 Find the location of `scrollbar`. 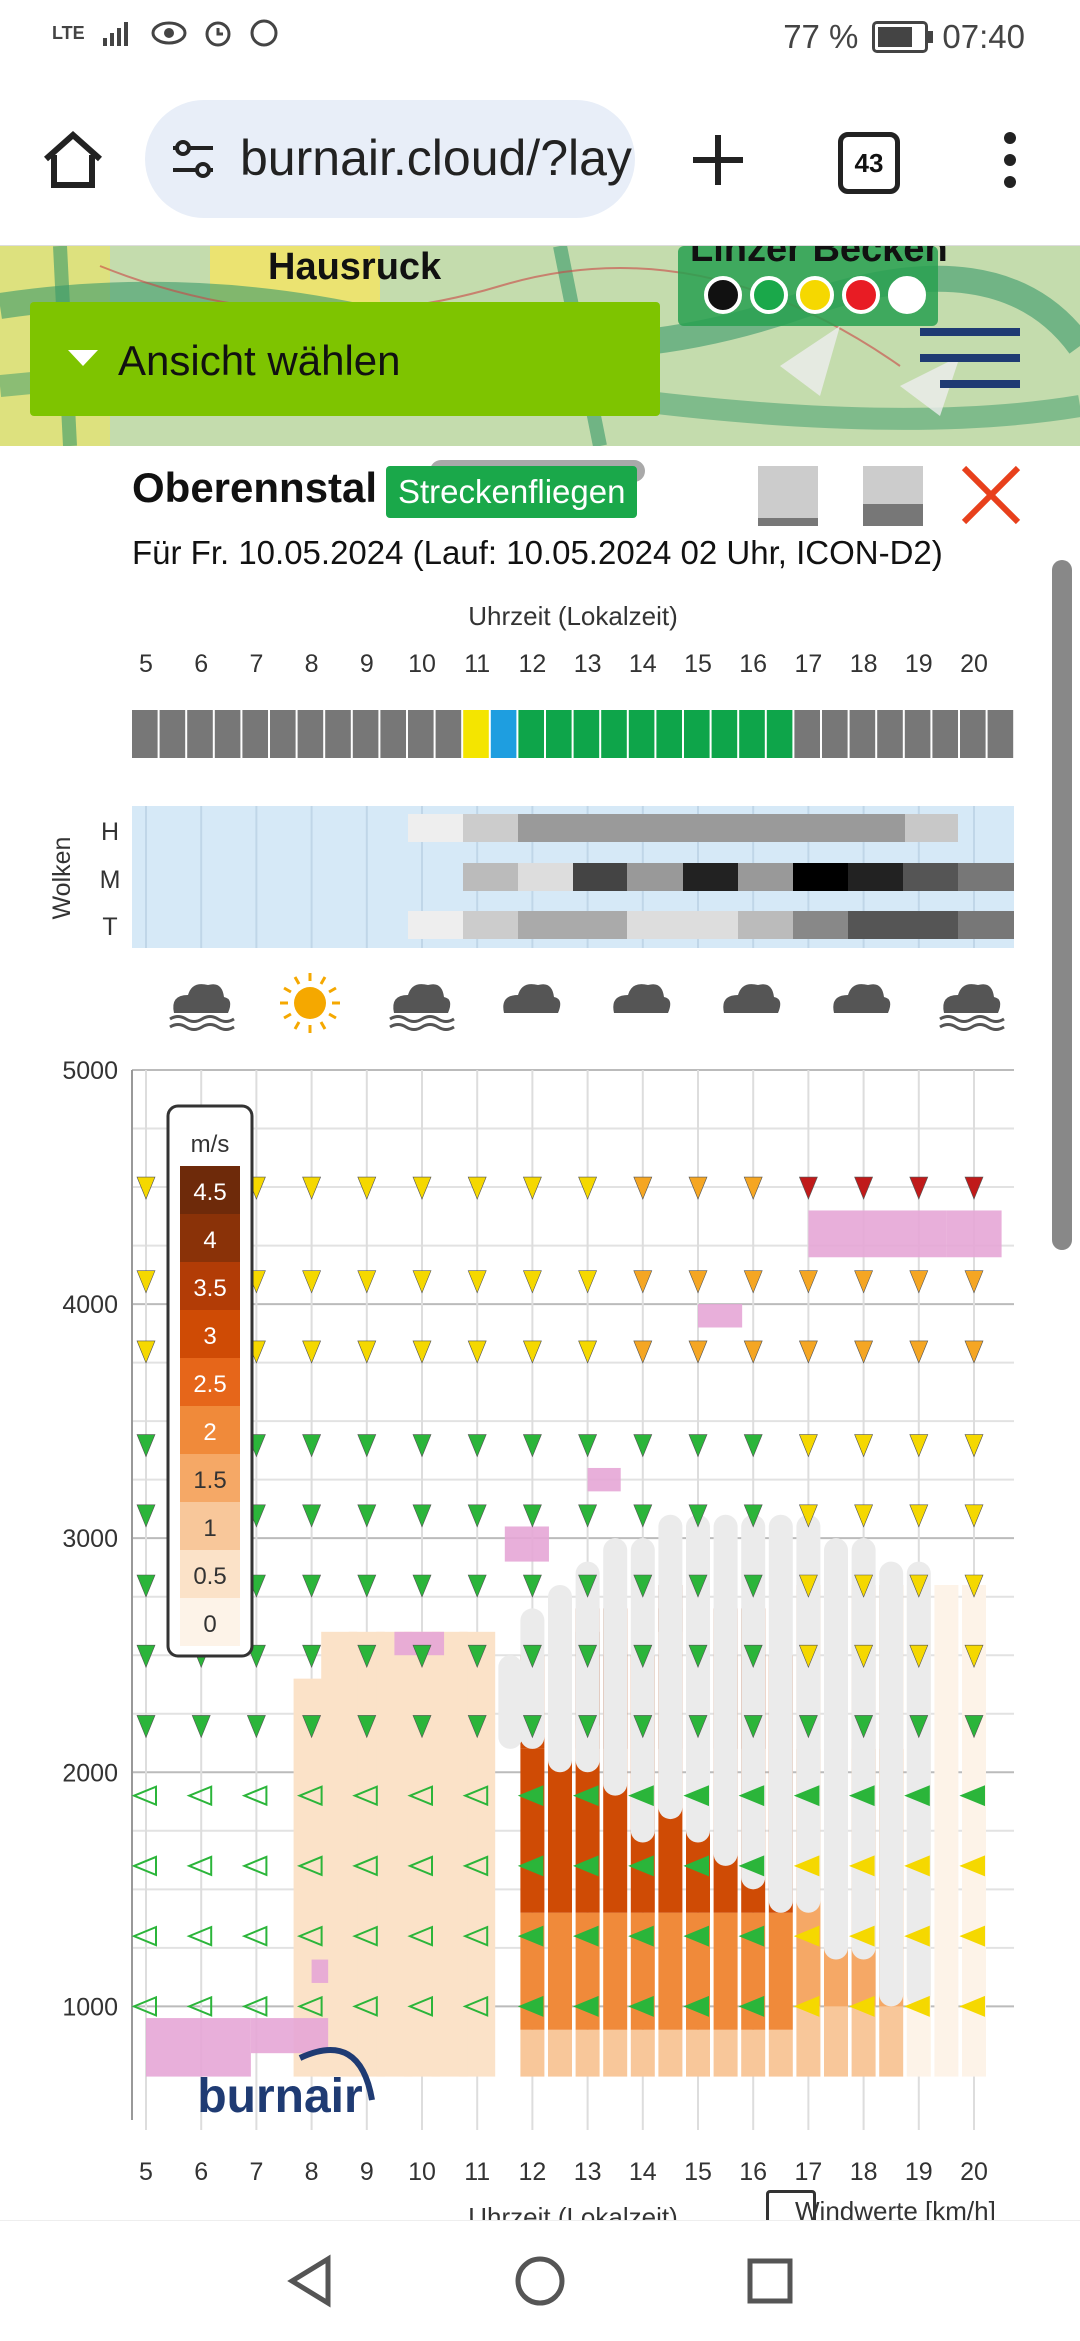

scrollbar is located at coordinates (1062, 905).